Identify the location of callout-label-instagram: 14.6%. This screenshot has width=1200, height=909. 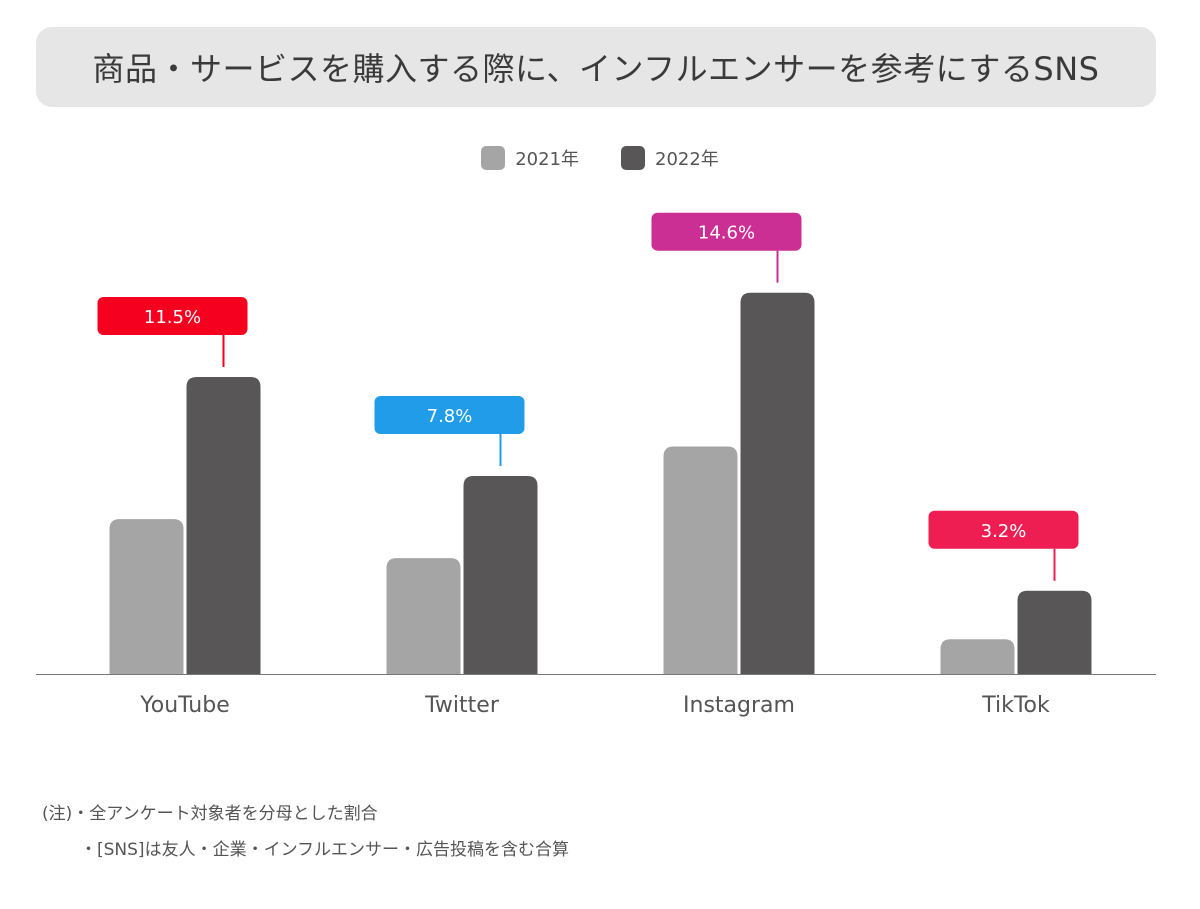
(726, 233).